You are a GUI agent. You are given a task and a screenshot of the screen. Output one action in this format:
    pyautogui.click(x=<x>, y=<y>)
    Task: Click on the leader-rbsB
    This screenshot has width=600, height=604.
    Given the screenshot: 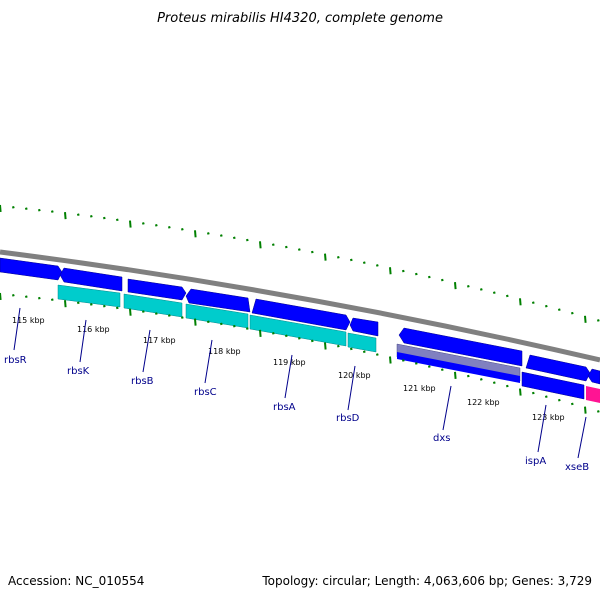 What is the action you would take?
    pyautogui.click(x=146, y=351)
    